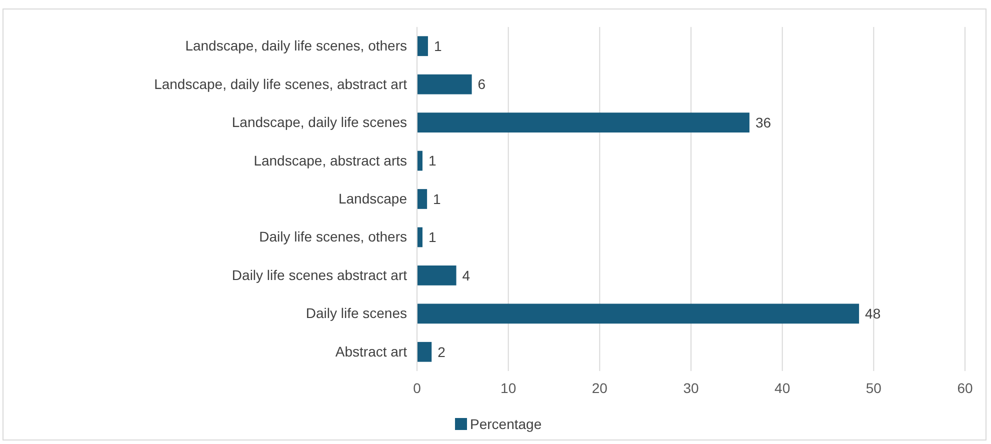 The height and width of the screenshot is (444, 991). What do you see at coordinates (320, 274) in the screenshot?
I see `y-tick-label: Daily life scenes abstract art` at bounding box center [320, 274].